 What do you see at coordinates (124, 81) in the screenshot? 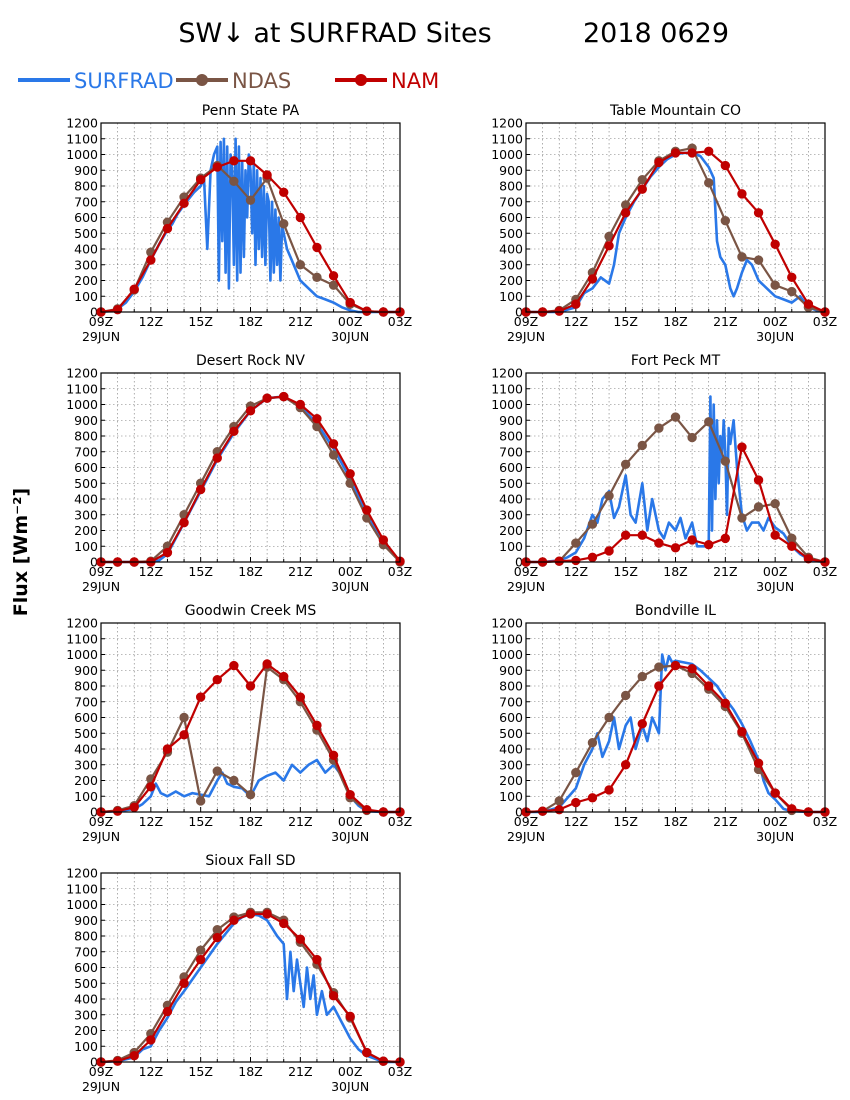
I see `legend-label: SURFRAD` at bounding box center [124, 81].